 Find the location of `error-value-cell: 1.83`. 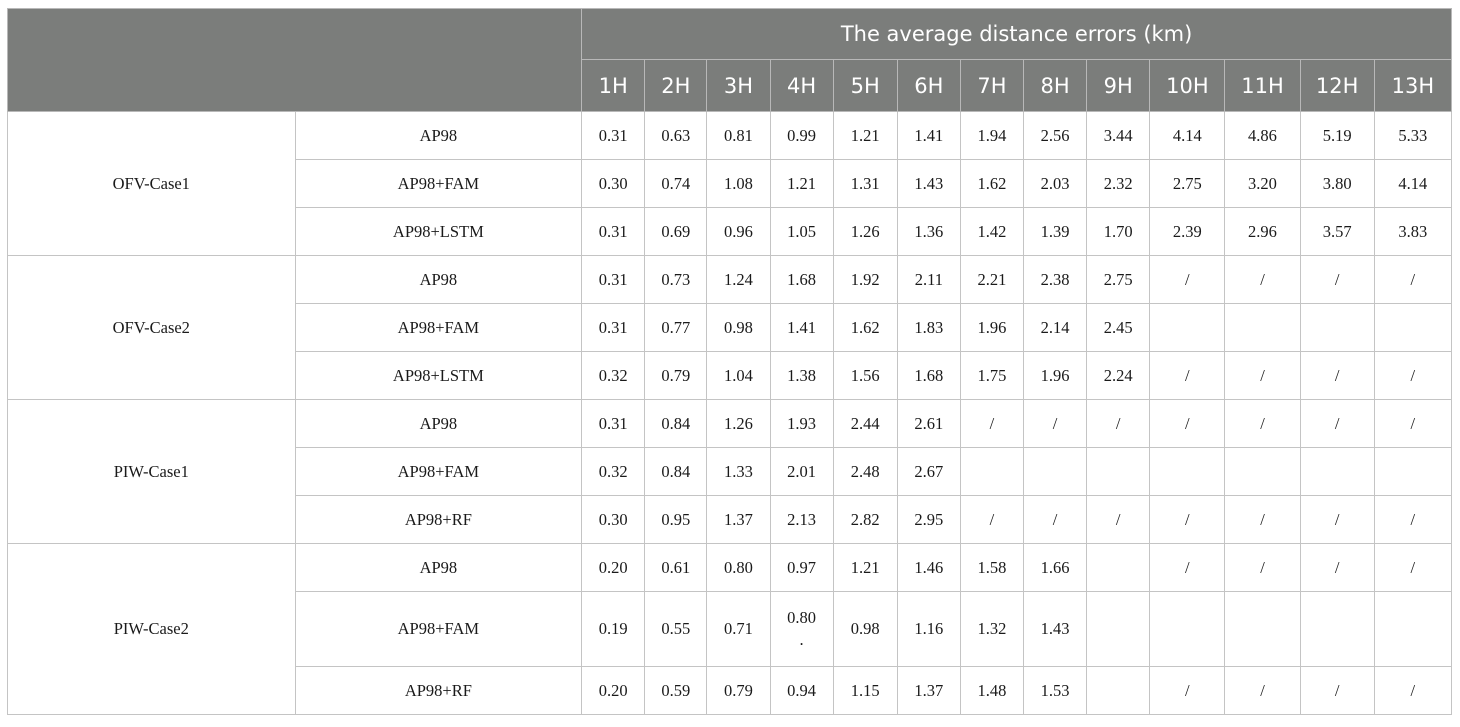

error-value-cell: 1.83 is located at coordinates (928, 327).